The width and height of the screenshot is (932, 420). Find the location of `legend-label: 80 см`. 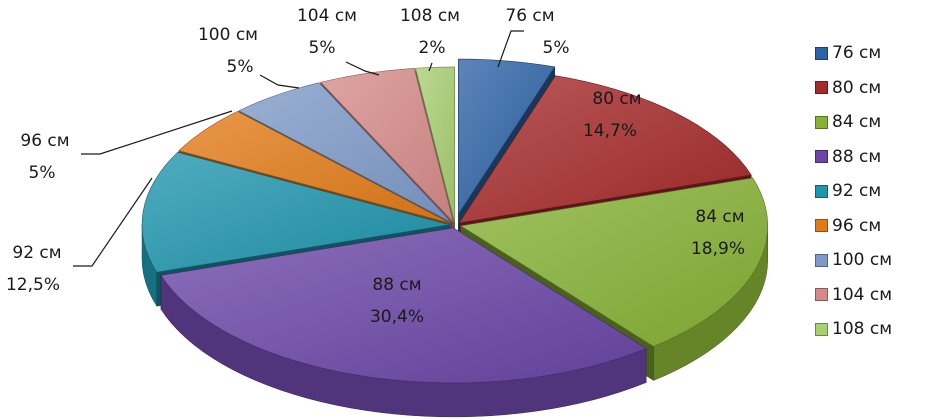

legend-label: 80 см is located at coordinates (857, 87).